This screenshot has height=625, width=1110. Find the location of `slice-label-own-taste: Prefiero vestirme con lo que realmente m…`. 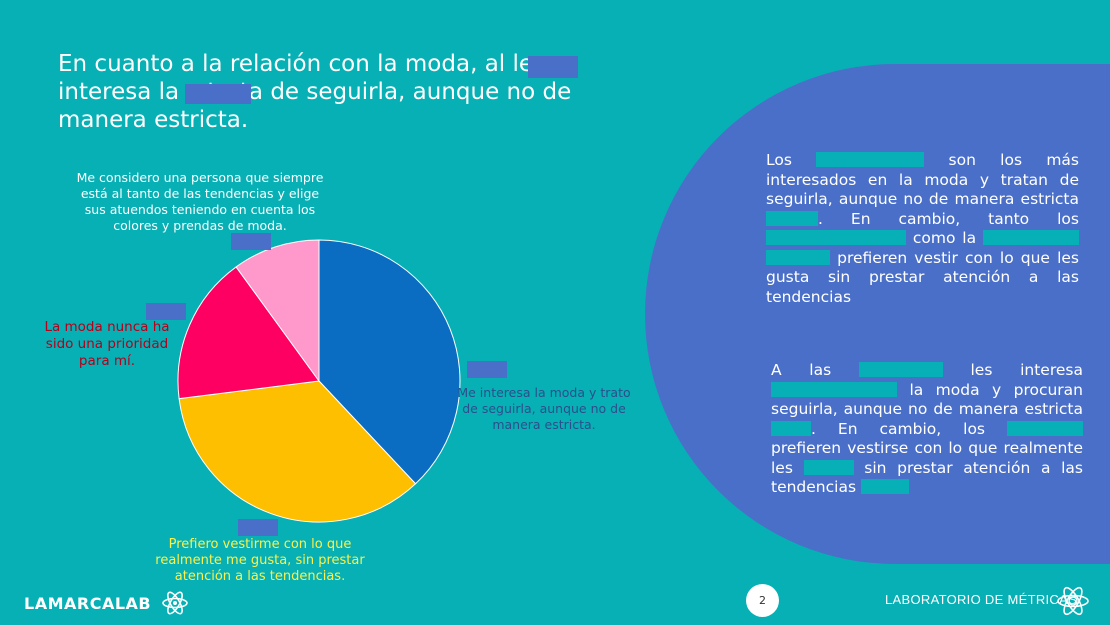

slice-label-own-taste: Prefiero vestirme con lo que realmente m… is located at coordinates (260, 560).